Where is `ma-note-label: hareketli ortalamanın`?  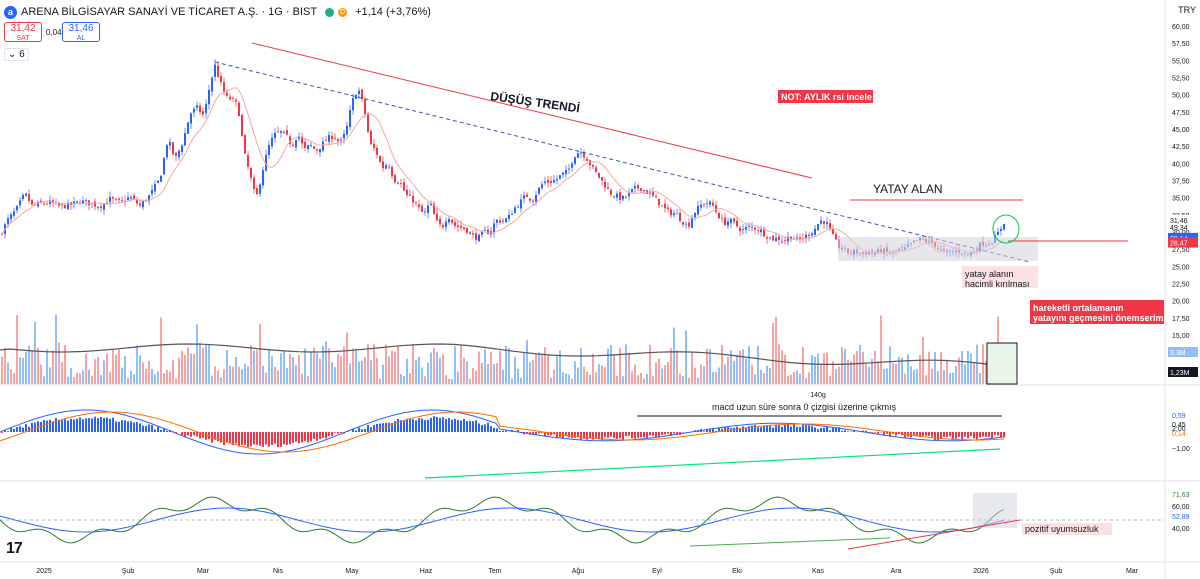
ma-note-label: hareketli ortalamanın is located at coordinates (1078, 308).